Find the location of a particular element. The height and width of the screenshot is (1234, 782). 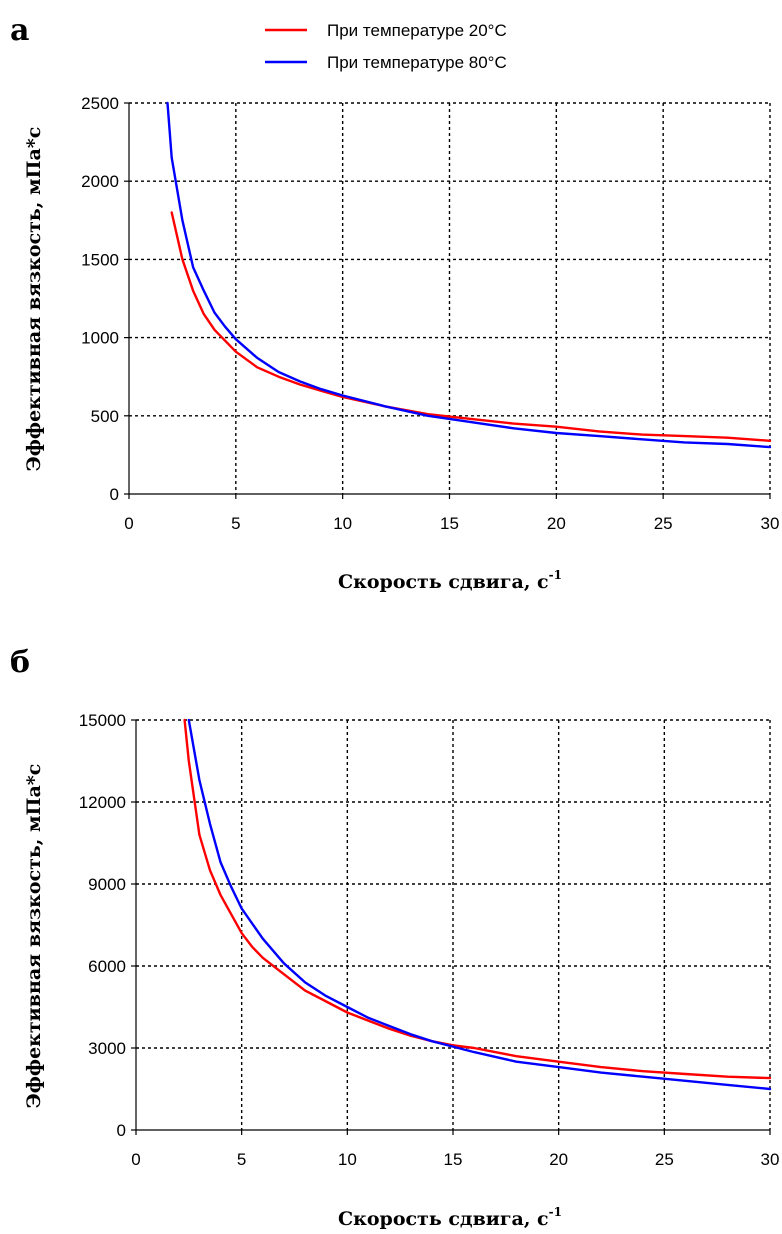

x-tick-labels-a: 0 5 10 15 20 25 30 is located at coordinates (451, 523).